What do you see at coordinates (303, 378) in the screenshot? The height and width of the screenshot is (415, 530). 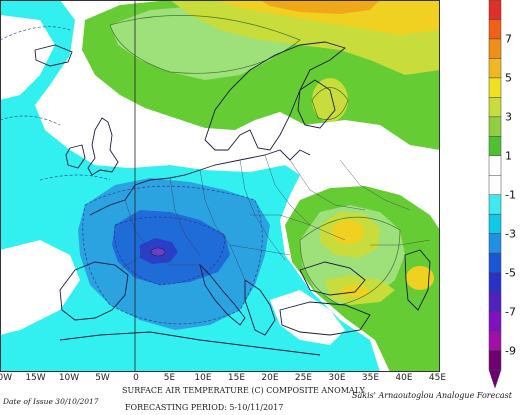 I see `longitude-tick: 25E` at bounding box center [303, 378].